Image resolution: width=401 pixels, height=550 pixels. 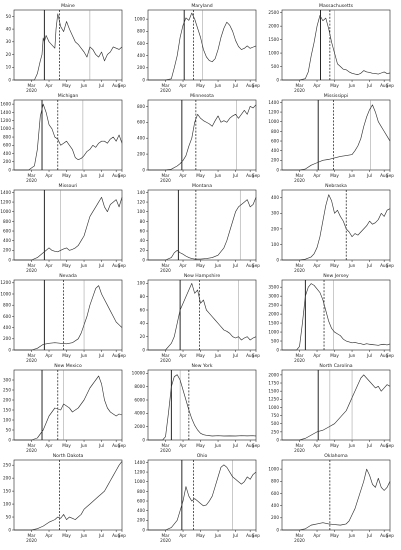 I want to click on y-tick-label: 20, so click(x=143, y=336).